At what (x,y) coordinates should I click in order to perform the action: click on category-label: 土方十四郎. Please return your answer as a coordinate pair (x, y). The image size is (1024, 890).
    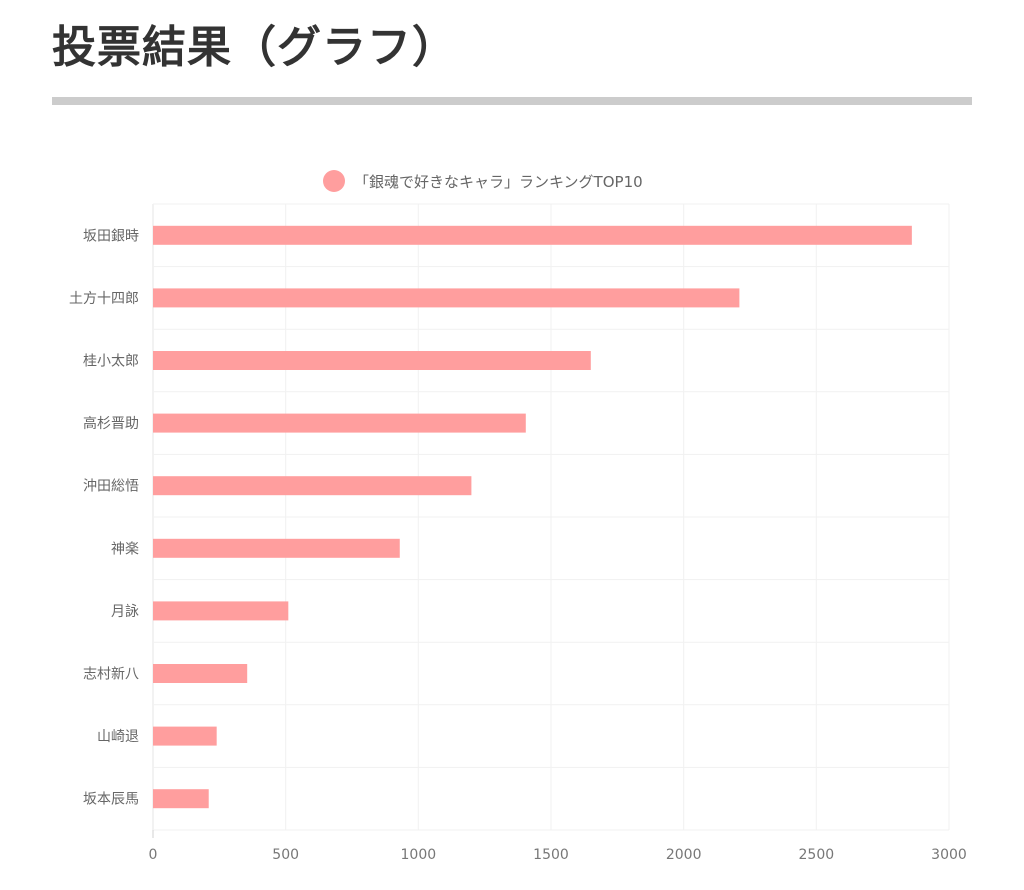
    Looking at the image, I should click on (104, 299).